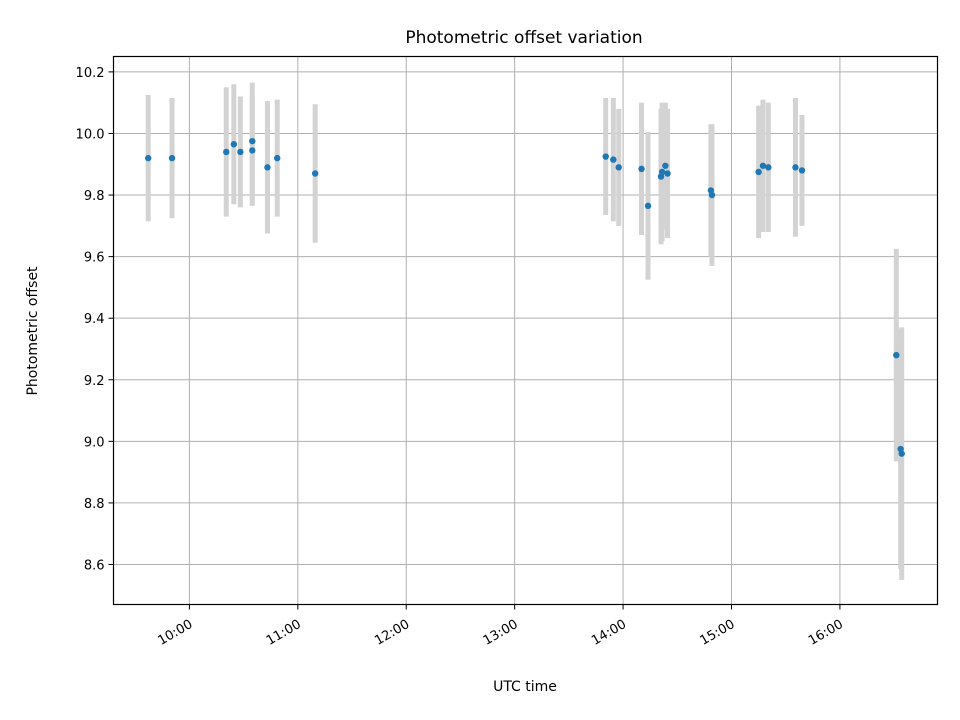 The width and height of the screenshot is (960, 720). Describe the element at coordinates (94, 504) in the screenshot. I see `y-tick-label: 8.8` at that location.